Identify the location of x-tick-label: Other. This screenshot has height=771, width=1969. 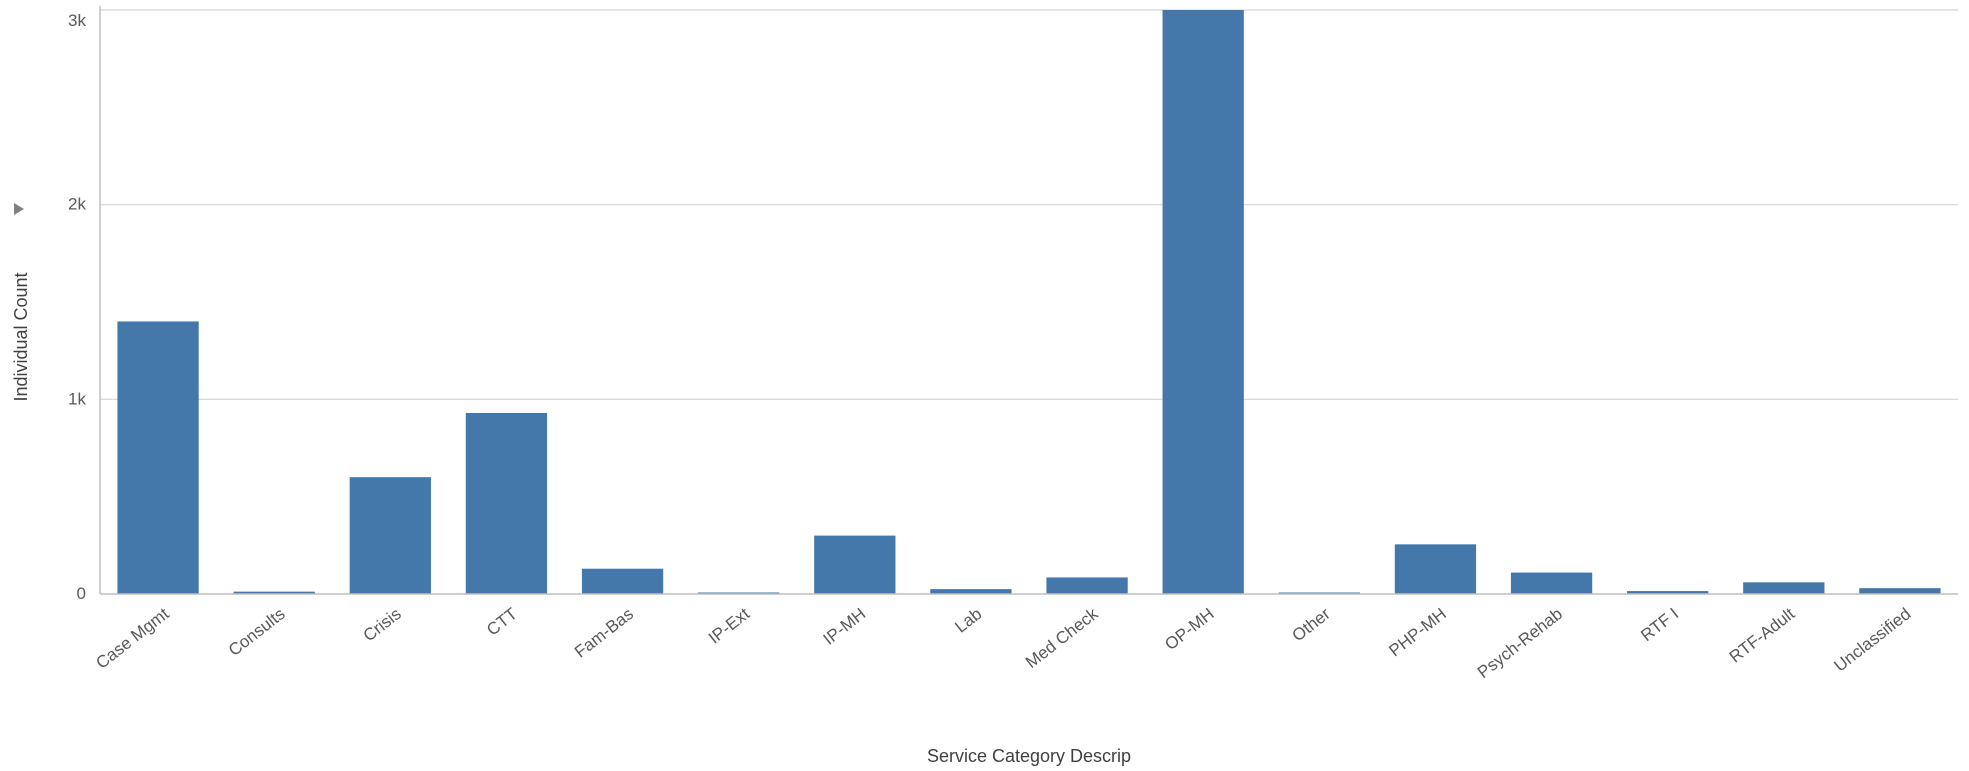
(1311, 624).